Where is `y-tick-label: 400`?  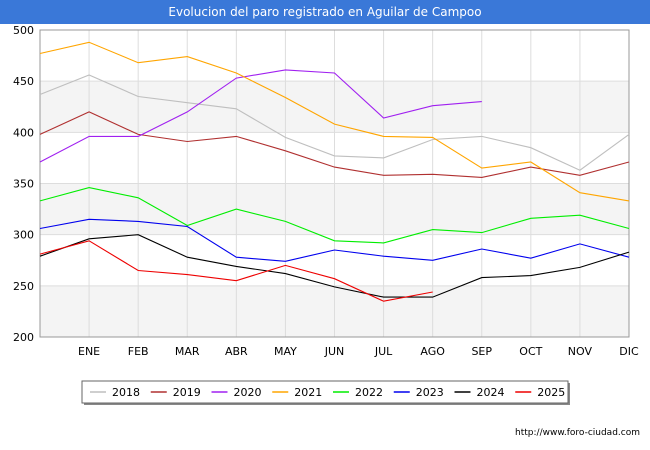
y-tick-label: 400 is located at coordinates (23, 132).